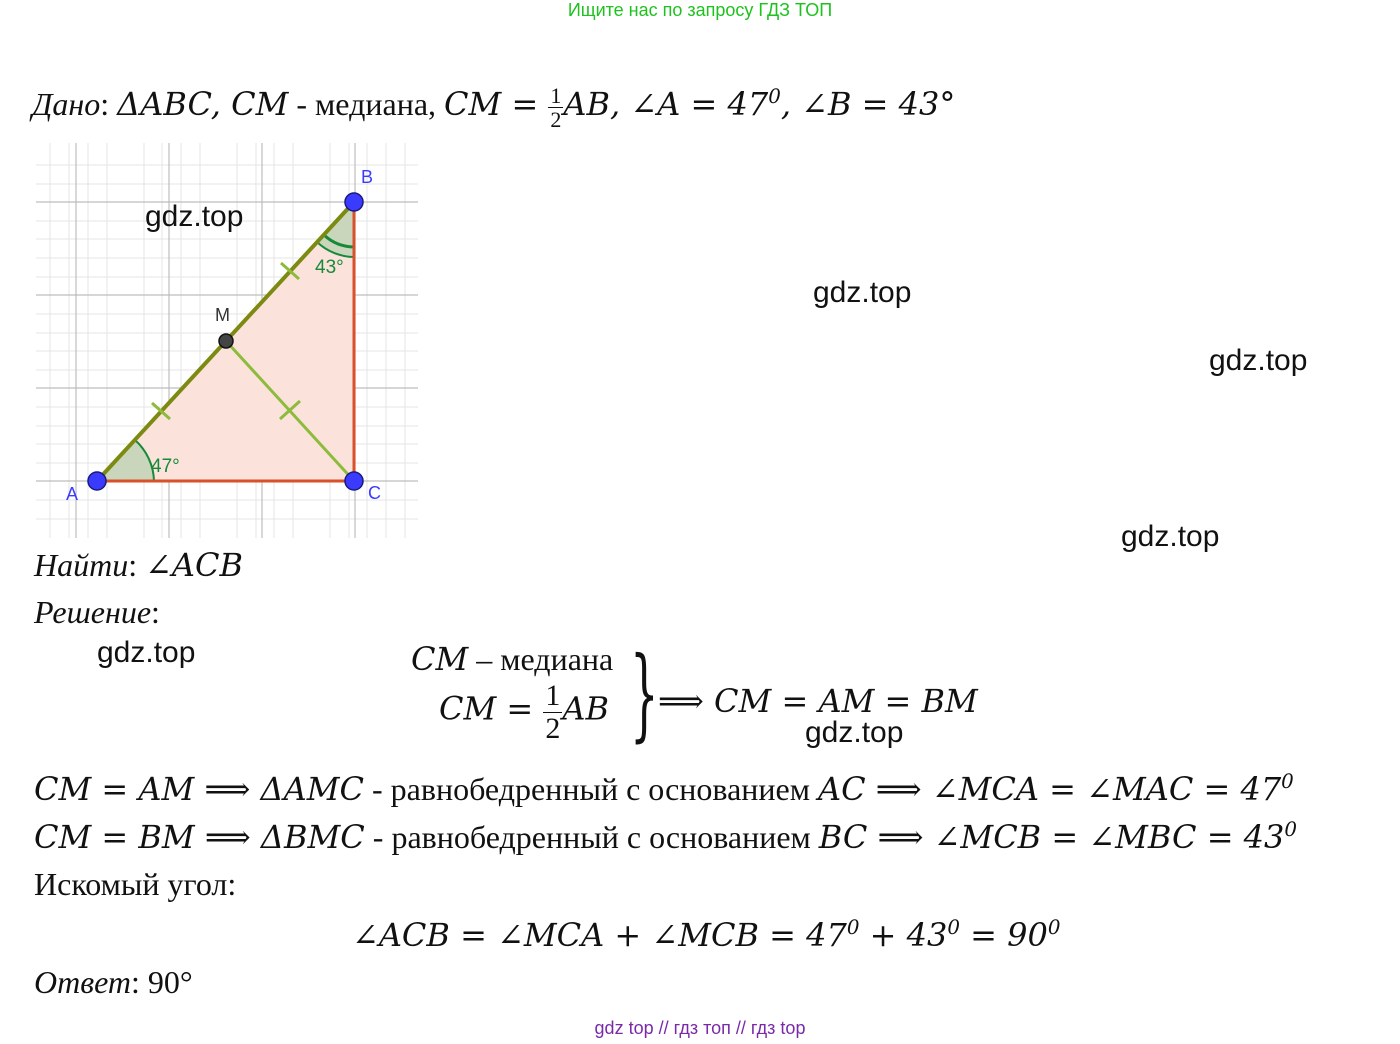  Describe the element at coordinates (512, 659) in the screenshot. I see `system-line-1: CM – медиана` at that location.